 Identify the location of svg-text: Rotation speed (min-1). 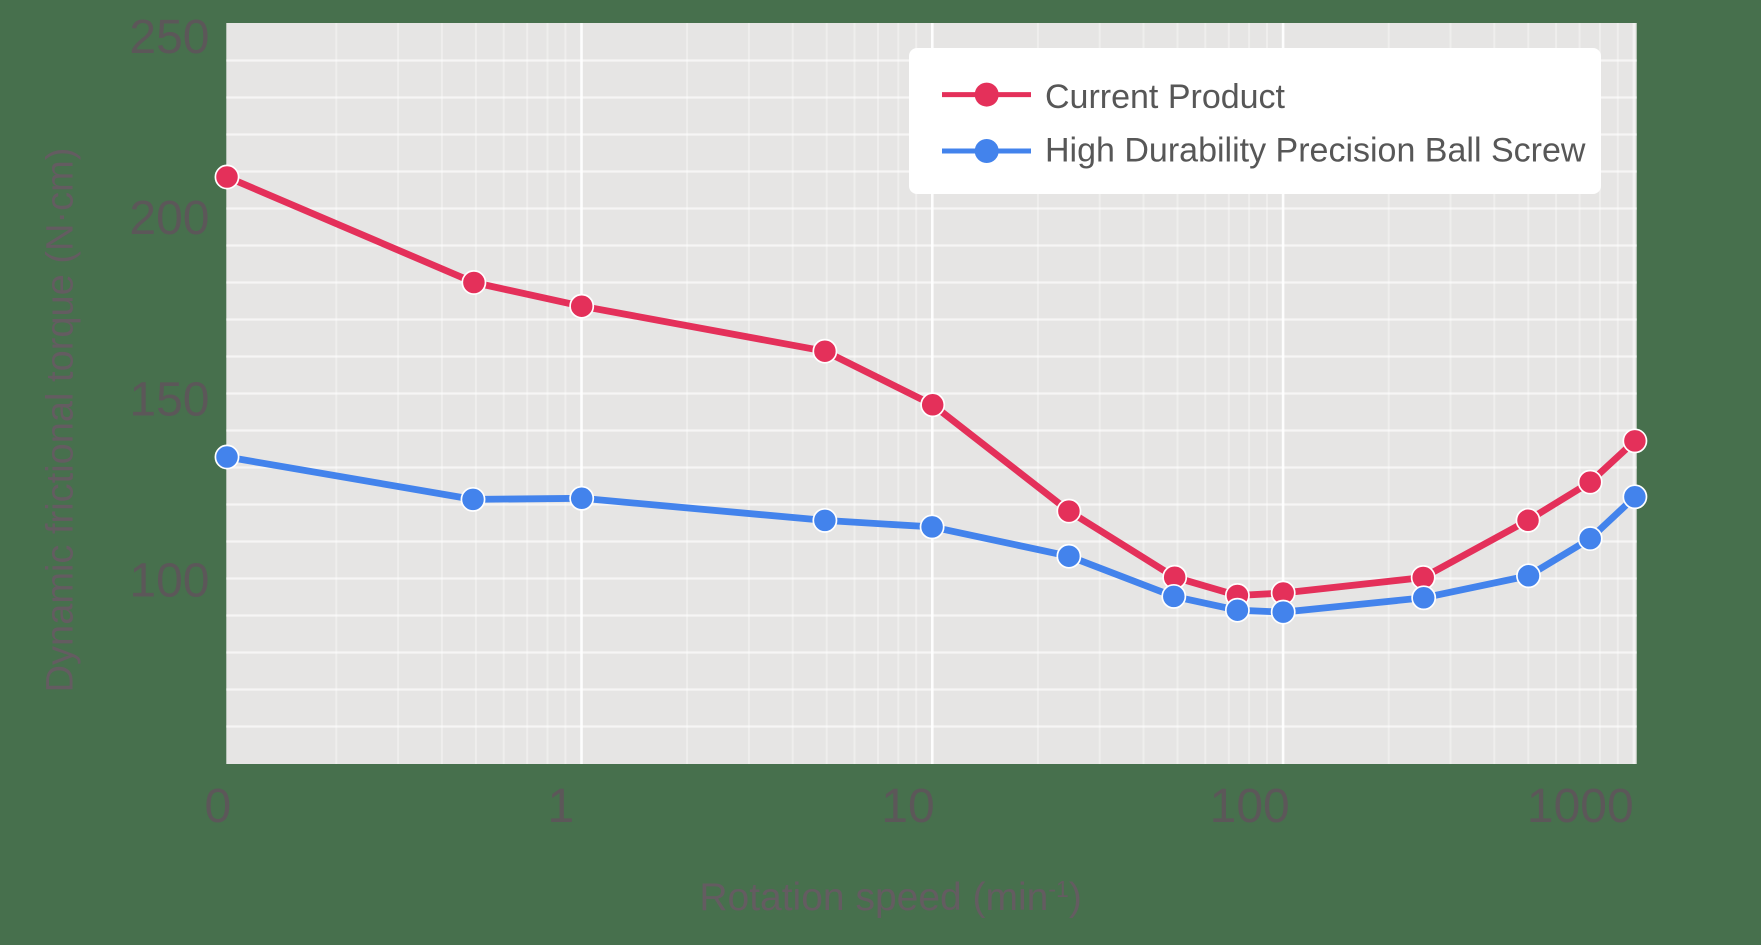
(890, 897).